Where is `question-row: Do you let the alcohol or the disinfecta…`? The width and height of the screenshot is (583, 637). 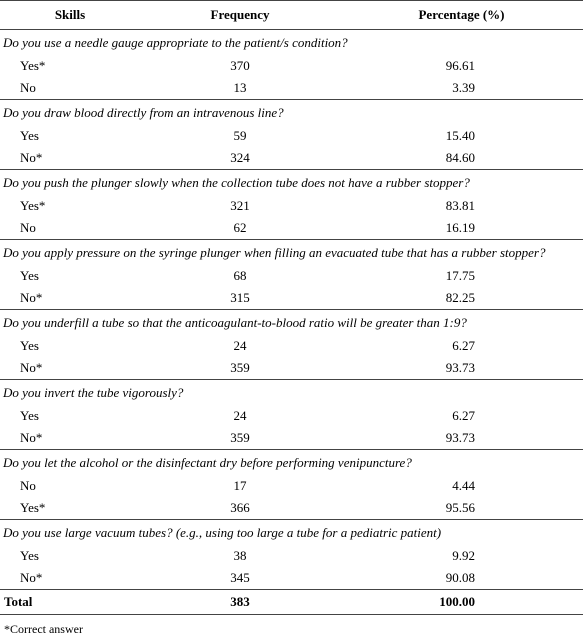
question-row: Do you let the alcohol or the disinfecta… is located at coordinates (291, 463).